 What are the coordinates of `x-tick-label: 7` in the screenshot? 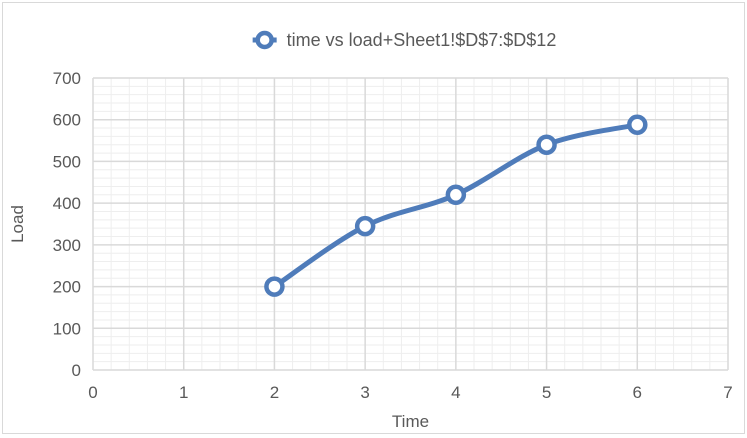 It's located at (727, 392).